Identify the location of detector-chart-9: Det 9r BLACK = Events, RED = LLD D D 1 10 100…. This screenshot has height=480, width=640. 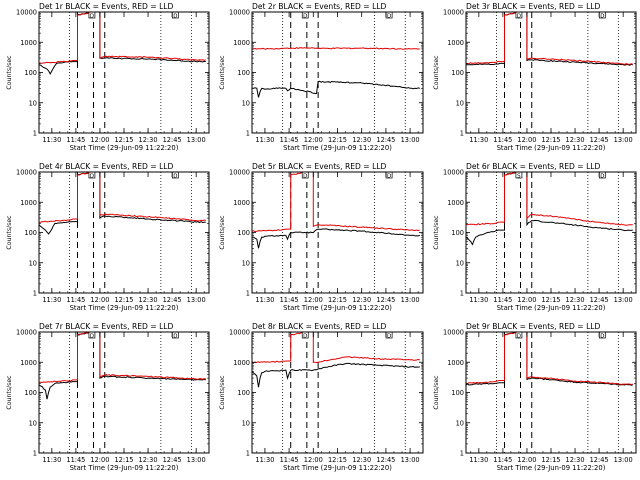
(535, 397).